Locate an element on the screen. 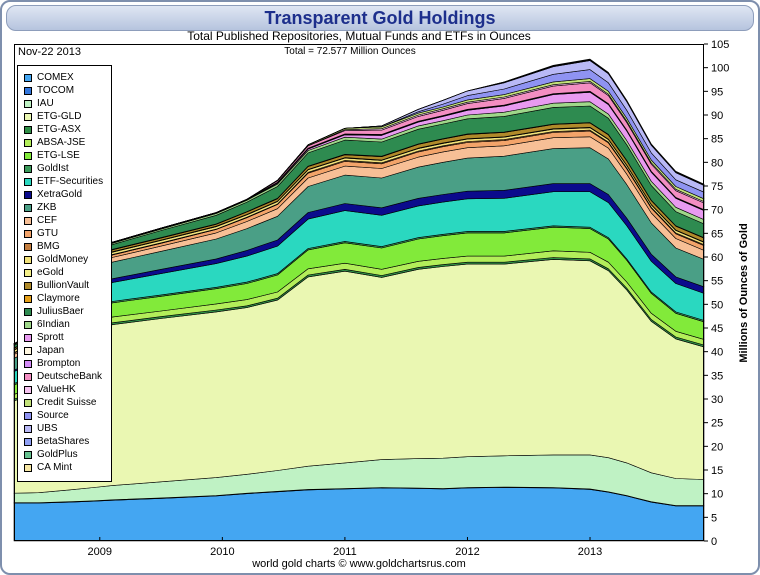 This screenshot has width=760, height=575. legend-label: DeutscheBank is located at coordinates (70, 376).